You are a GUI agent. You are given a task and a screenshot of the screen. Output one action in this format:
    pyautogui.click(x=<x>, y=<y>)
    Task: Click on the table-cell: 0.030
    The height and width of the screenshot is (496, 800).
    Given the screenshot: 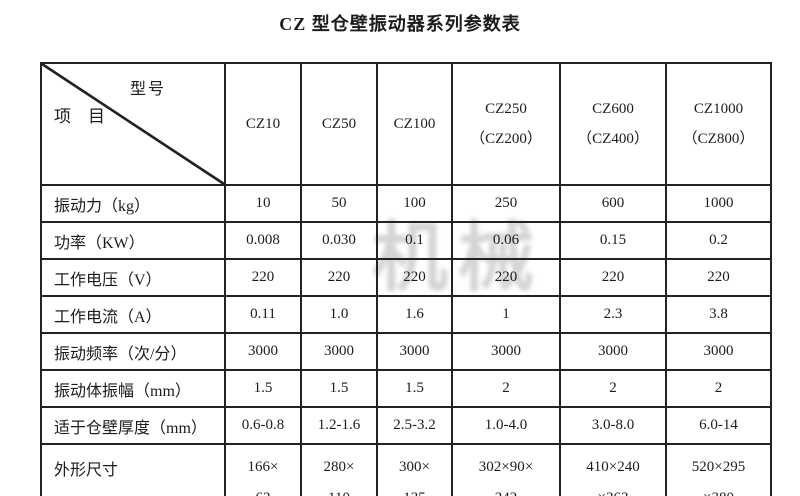 What is the action you would take?
    pyautogui.click(x=339, y=240)
    